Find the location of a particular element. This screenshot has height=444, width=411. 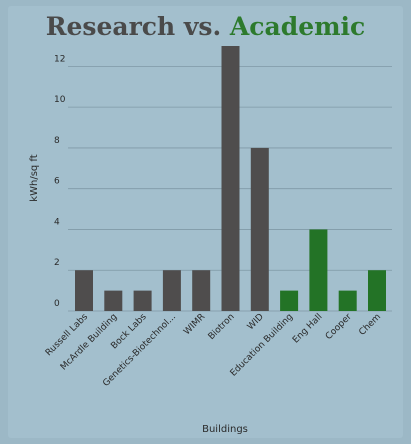

chart-title: Research vs. Academic is located at coordinates (205, 26).